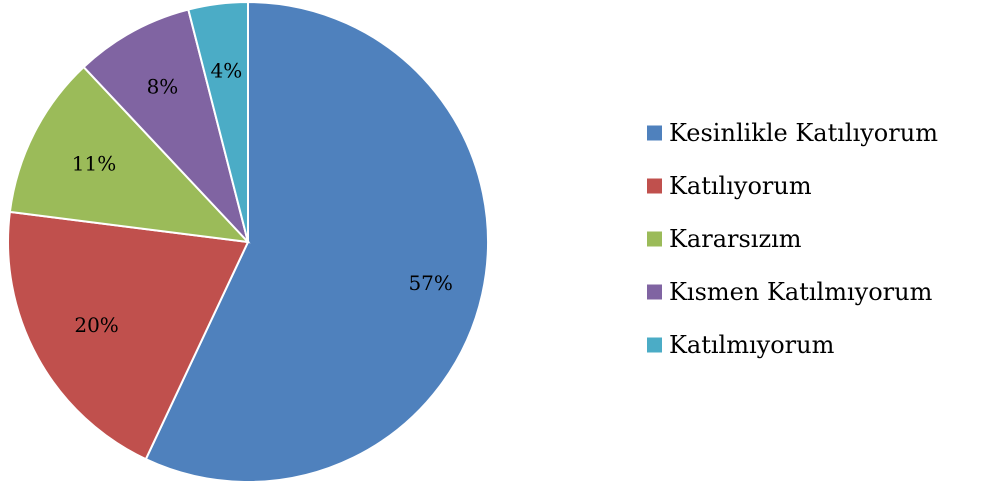 Image resolution: width=1005 pixels, height=487 pixels. What do you see at coordinates (430, 283) in the screenshot?
I see `slice-data-label-1: 57%` at bounding box center [430, 283].